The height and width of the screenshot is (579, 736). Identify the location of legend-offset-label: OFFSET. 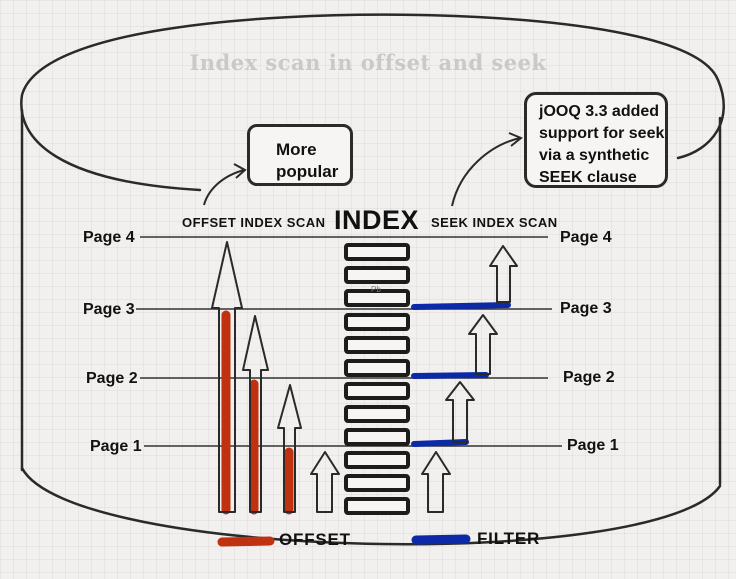
(315, 539).